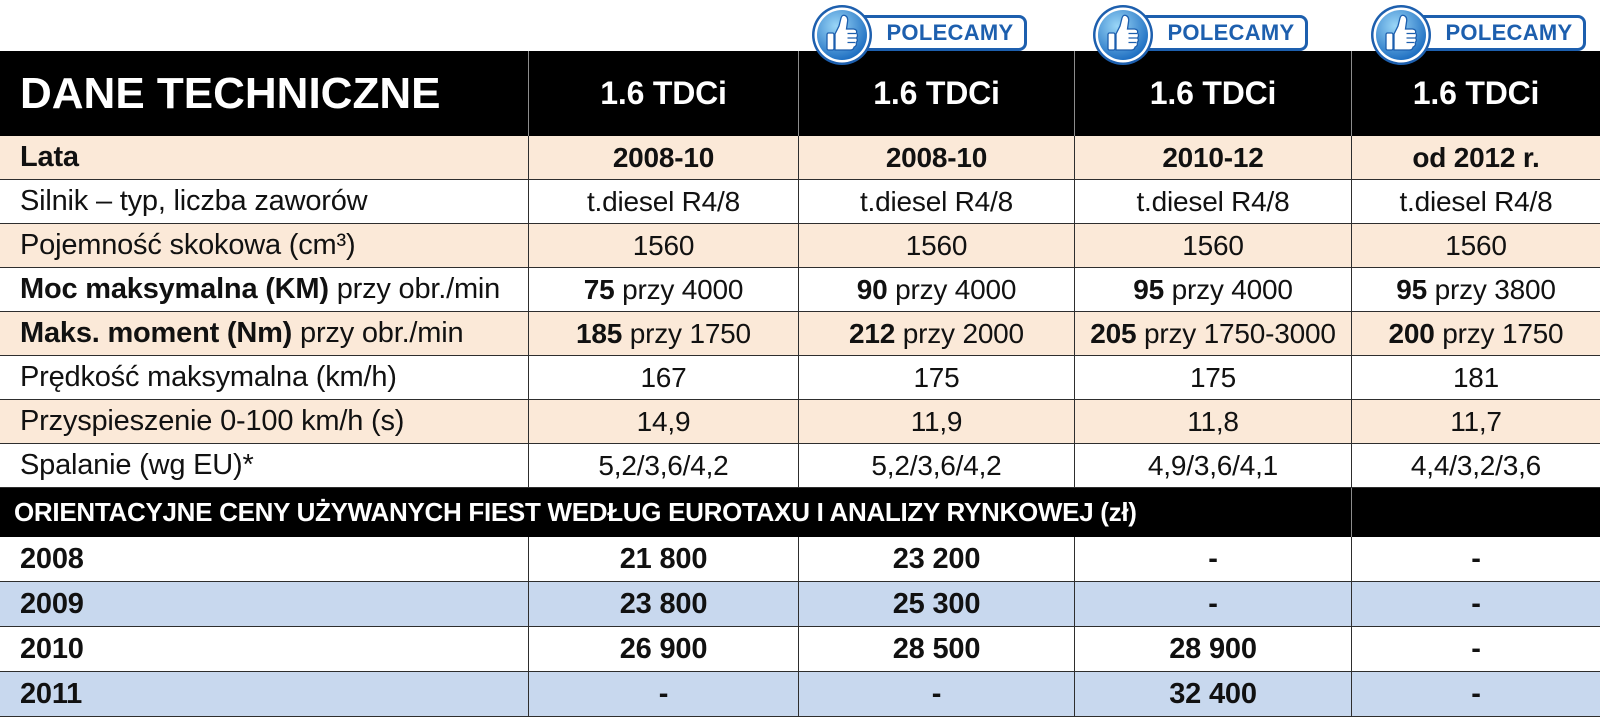 The height and width of the screenshot is (718, 1600). I want to click on spec-label: Silnik – typ, liczba zaworów, so click(264, 202).